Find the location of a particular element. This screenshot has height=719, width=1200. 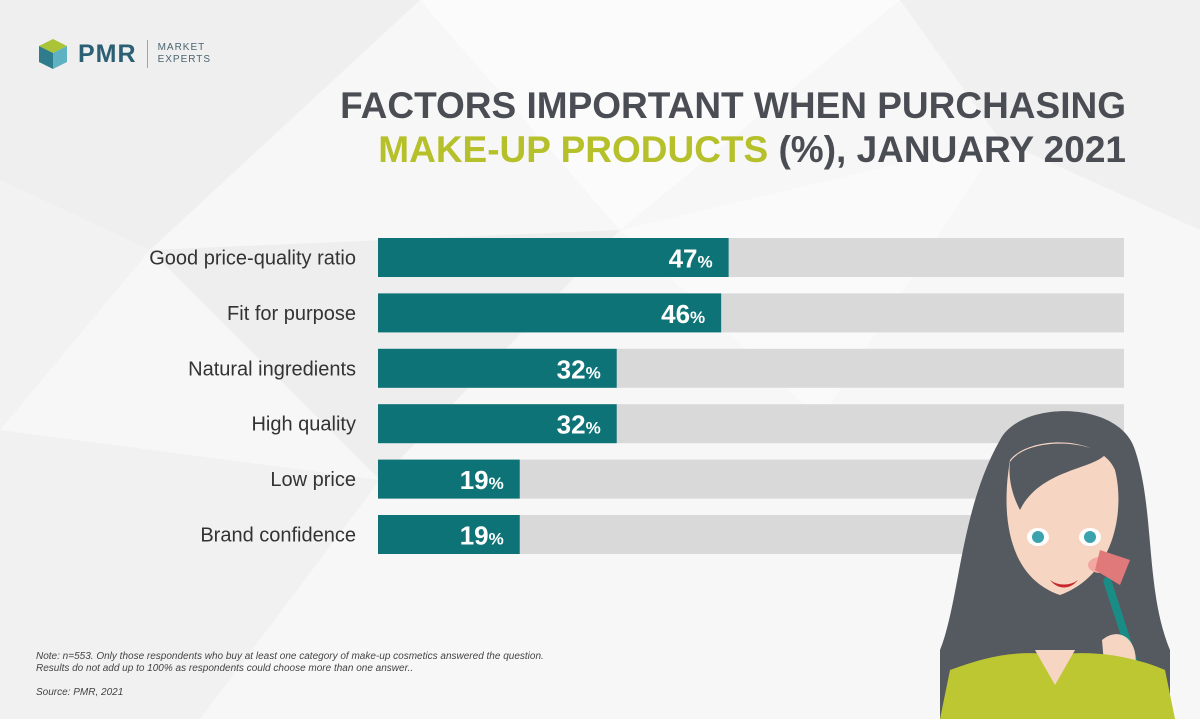

brand-tagline: MARKET EXPERTS is located at coordinates (185, 54).